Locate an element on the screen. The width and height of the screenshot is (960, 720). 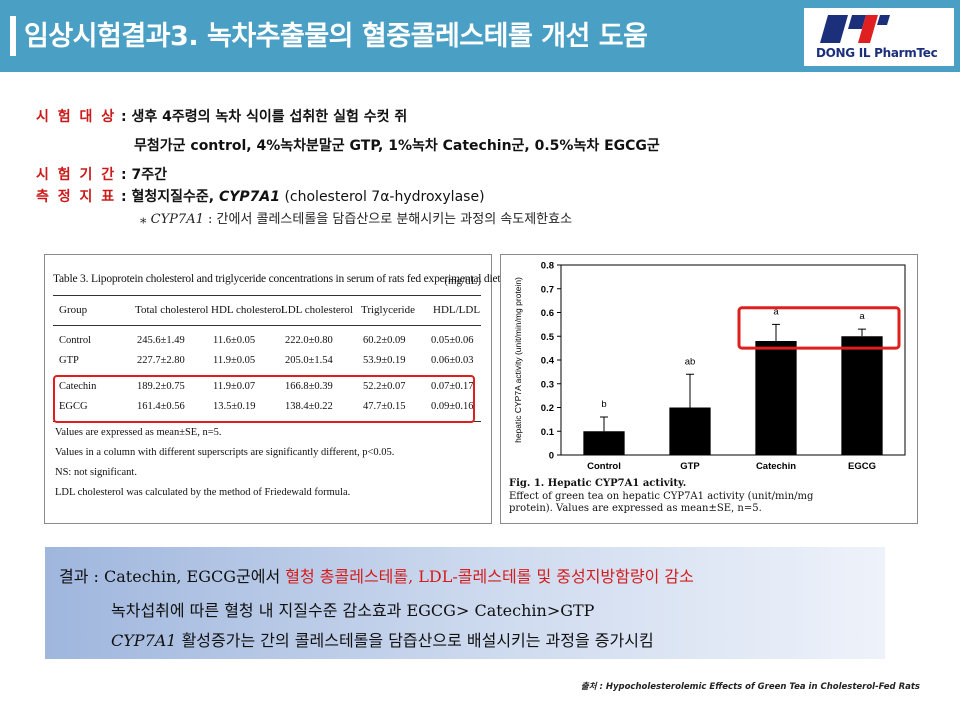
y-tick-label: 0 is located at coordinates (551, 456).